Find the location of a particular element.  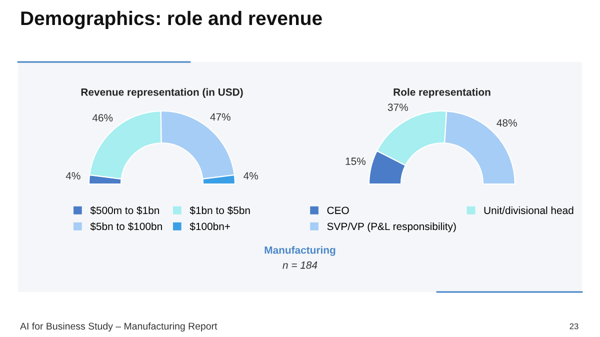

legend-label: $100bn+ is located at coordinates (210, 226).